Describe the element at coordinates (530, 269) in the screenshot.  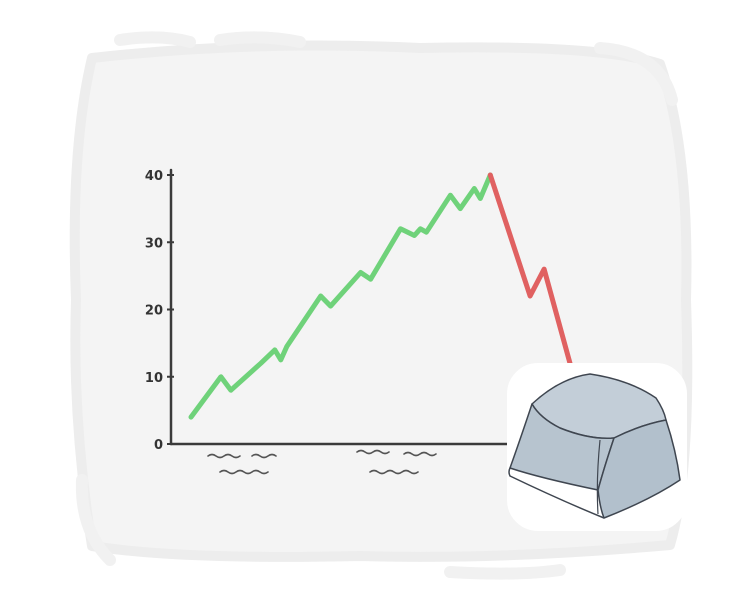
I see `series-line-fall` at that location.